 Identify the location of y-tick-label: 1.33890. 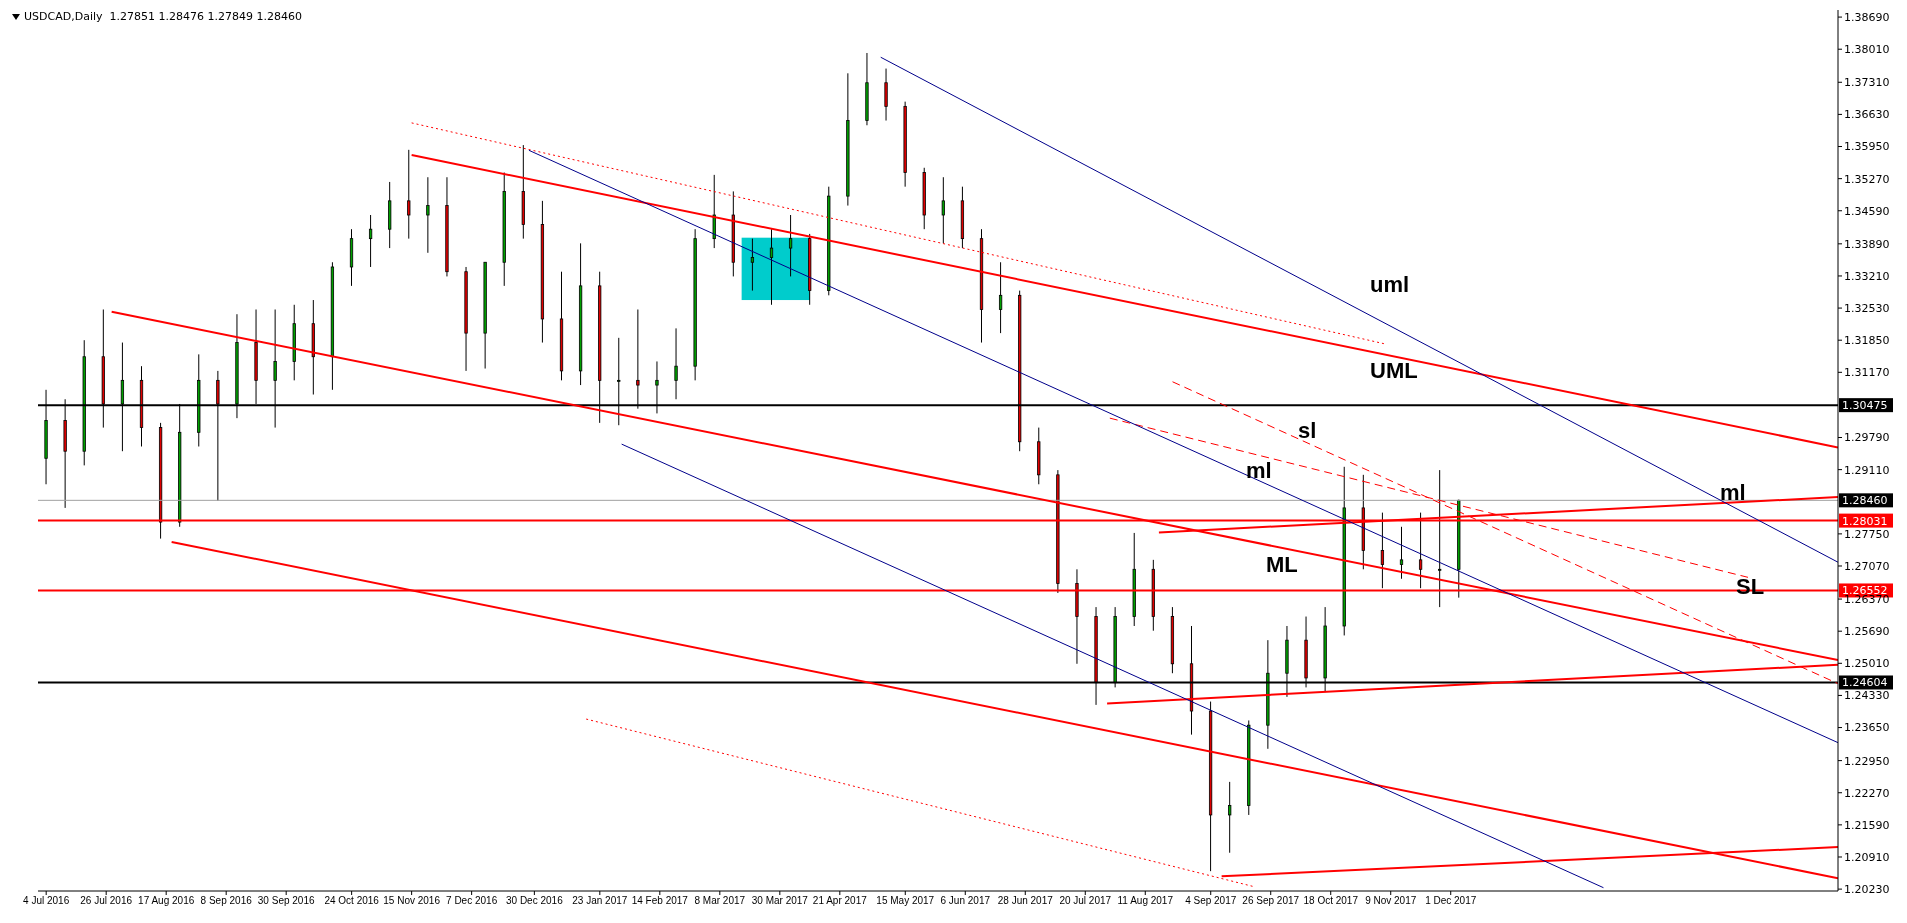
(1867, 244).